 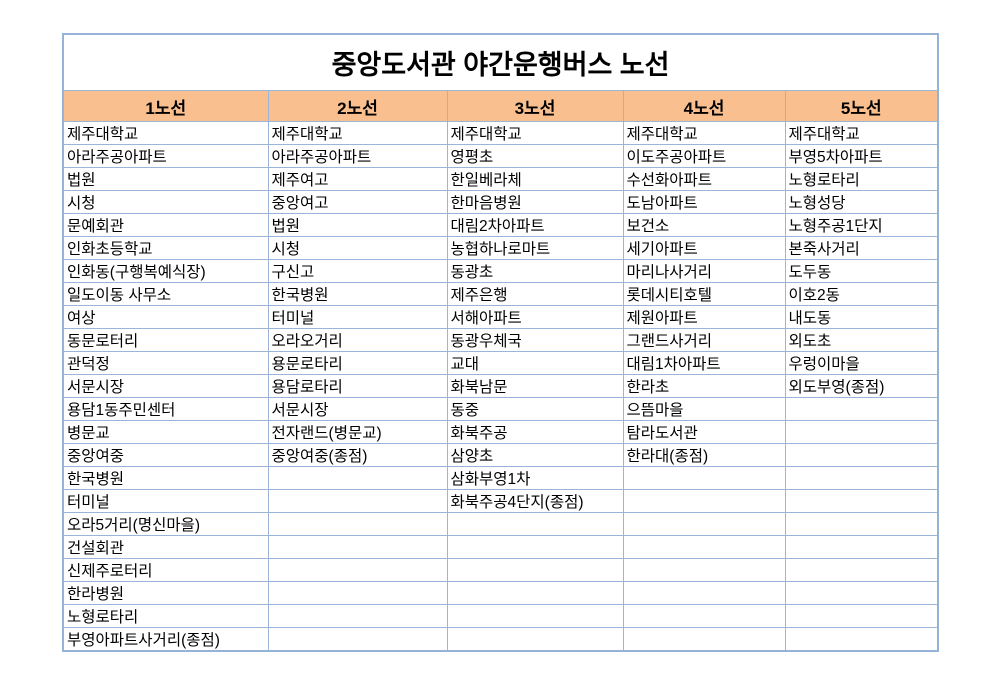 I want to click on table-row: 관덕정 용문로타리 교대 대림1차아파트 우렁이마을, so click(x=500, y=363).